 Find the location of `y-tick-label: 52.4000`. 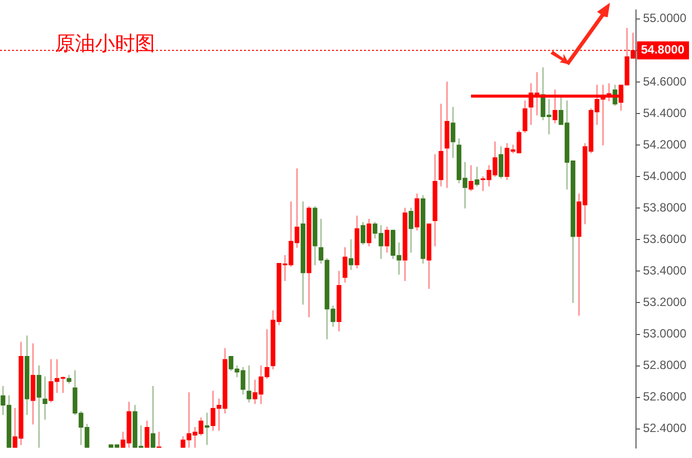

y-tick-label: 52.4000 is located at coordinates (665, 428).